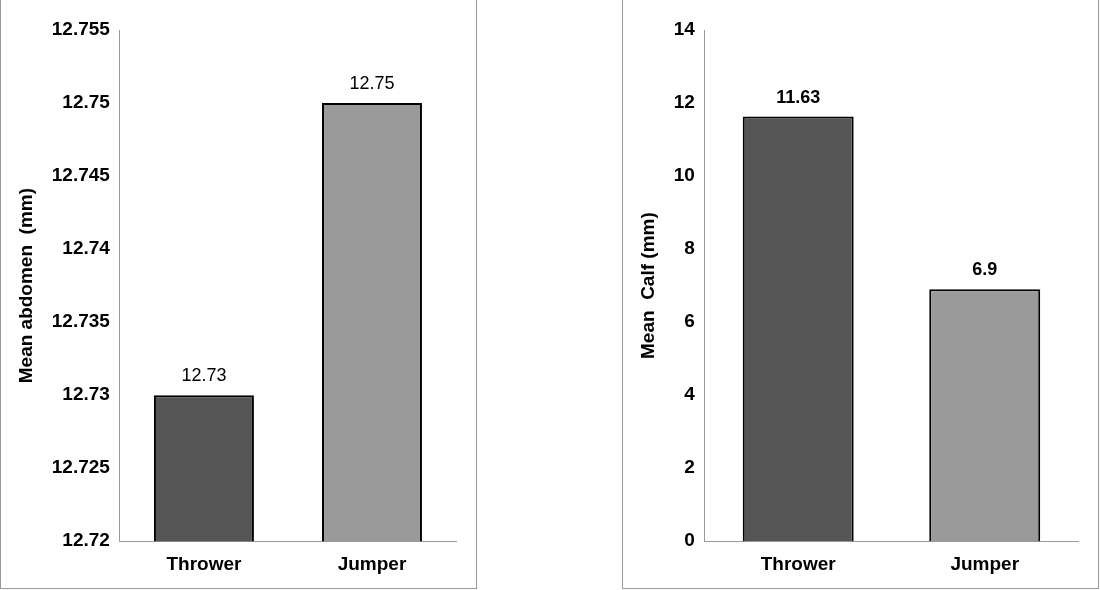 This screenshot has width=1100, height=590. Describe the element at coordinates (689, 540) in the screenshot. I see `y-tick-label: 0` at that location.